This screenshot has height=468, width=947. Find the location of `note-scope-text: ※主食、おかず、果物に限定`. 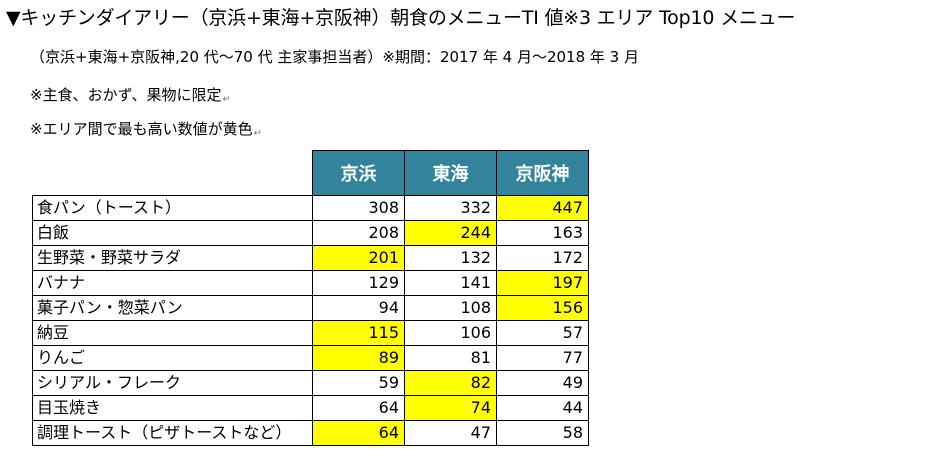

note-scope-text: ※主食、おかず、果物に限定 is located at coordinates (126, 95).